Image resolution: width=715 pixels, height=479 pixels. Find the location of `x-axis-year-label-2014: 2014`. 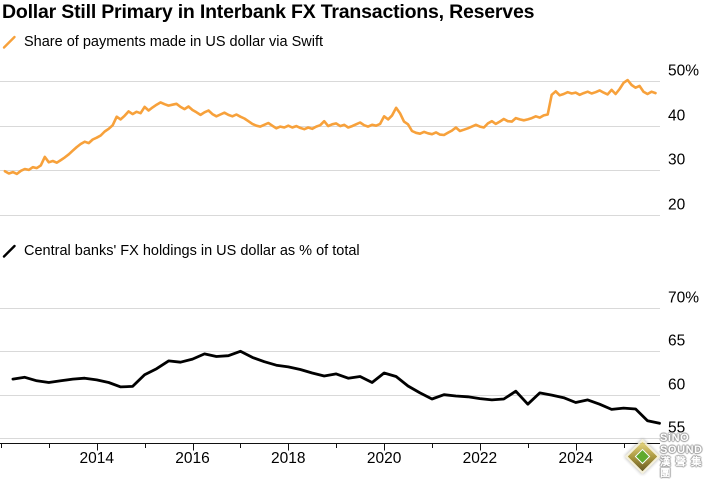

x-axis-year-label-2014: 2014 is located at coordinates (96, 458).